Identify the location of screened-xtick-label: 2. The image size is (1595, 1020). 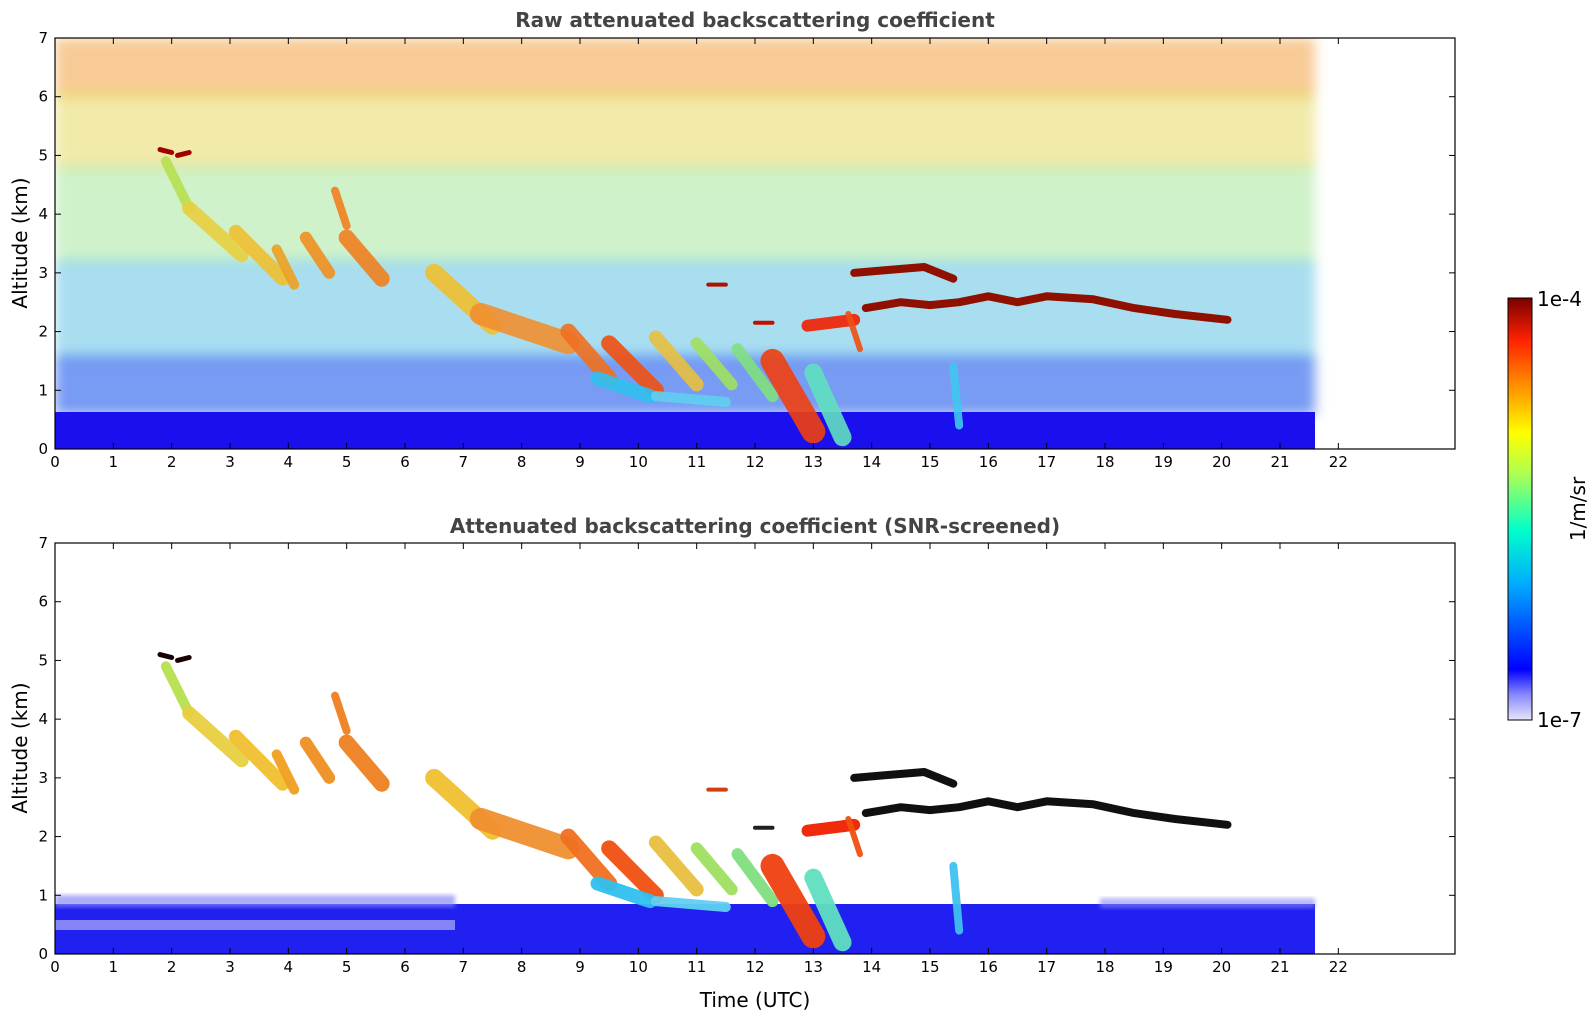
(172, 967).